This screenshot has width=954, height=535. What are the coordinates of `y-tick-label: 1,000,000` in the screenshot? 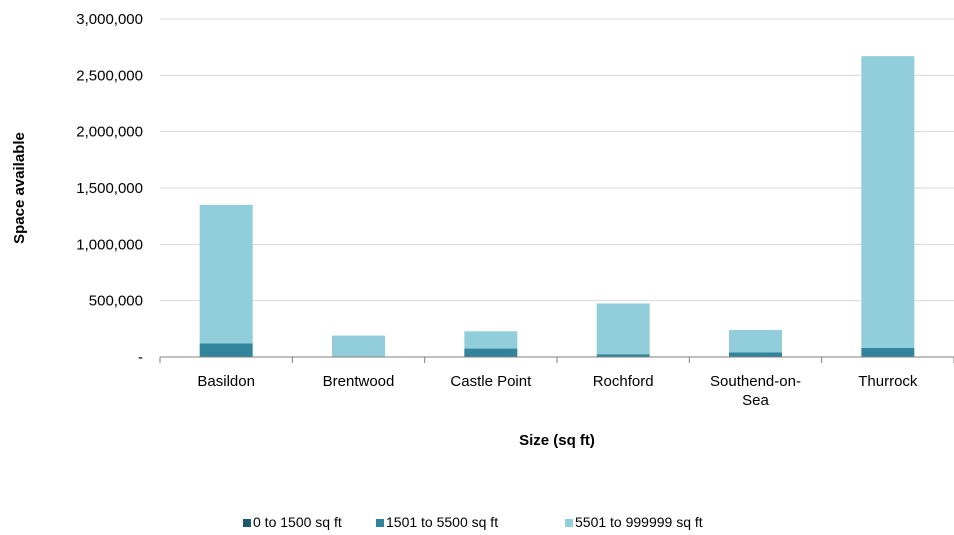 It's located at (109, 244).